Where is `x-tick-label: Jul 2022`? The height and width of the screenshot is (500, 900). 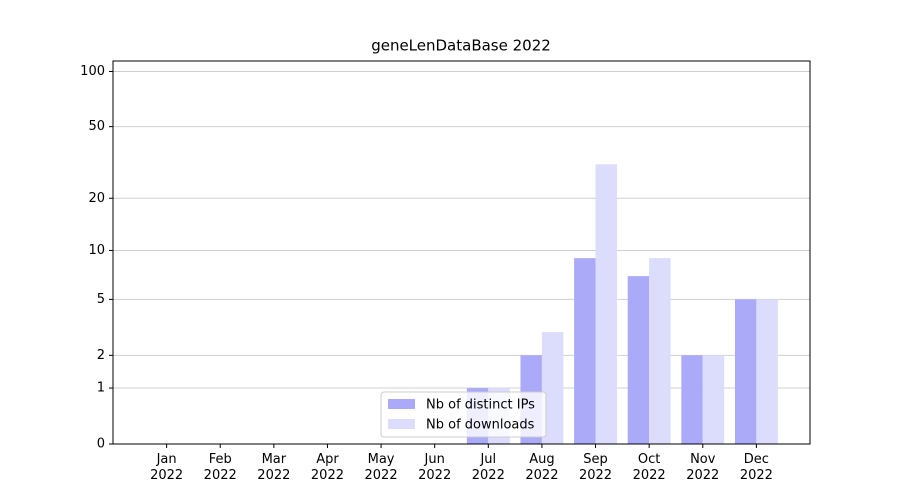 x-tick-label: Jul 2022 is located at coordinates (488, 467).